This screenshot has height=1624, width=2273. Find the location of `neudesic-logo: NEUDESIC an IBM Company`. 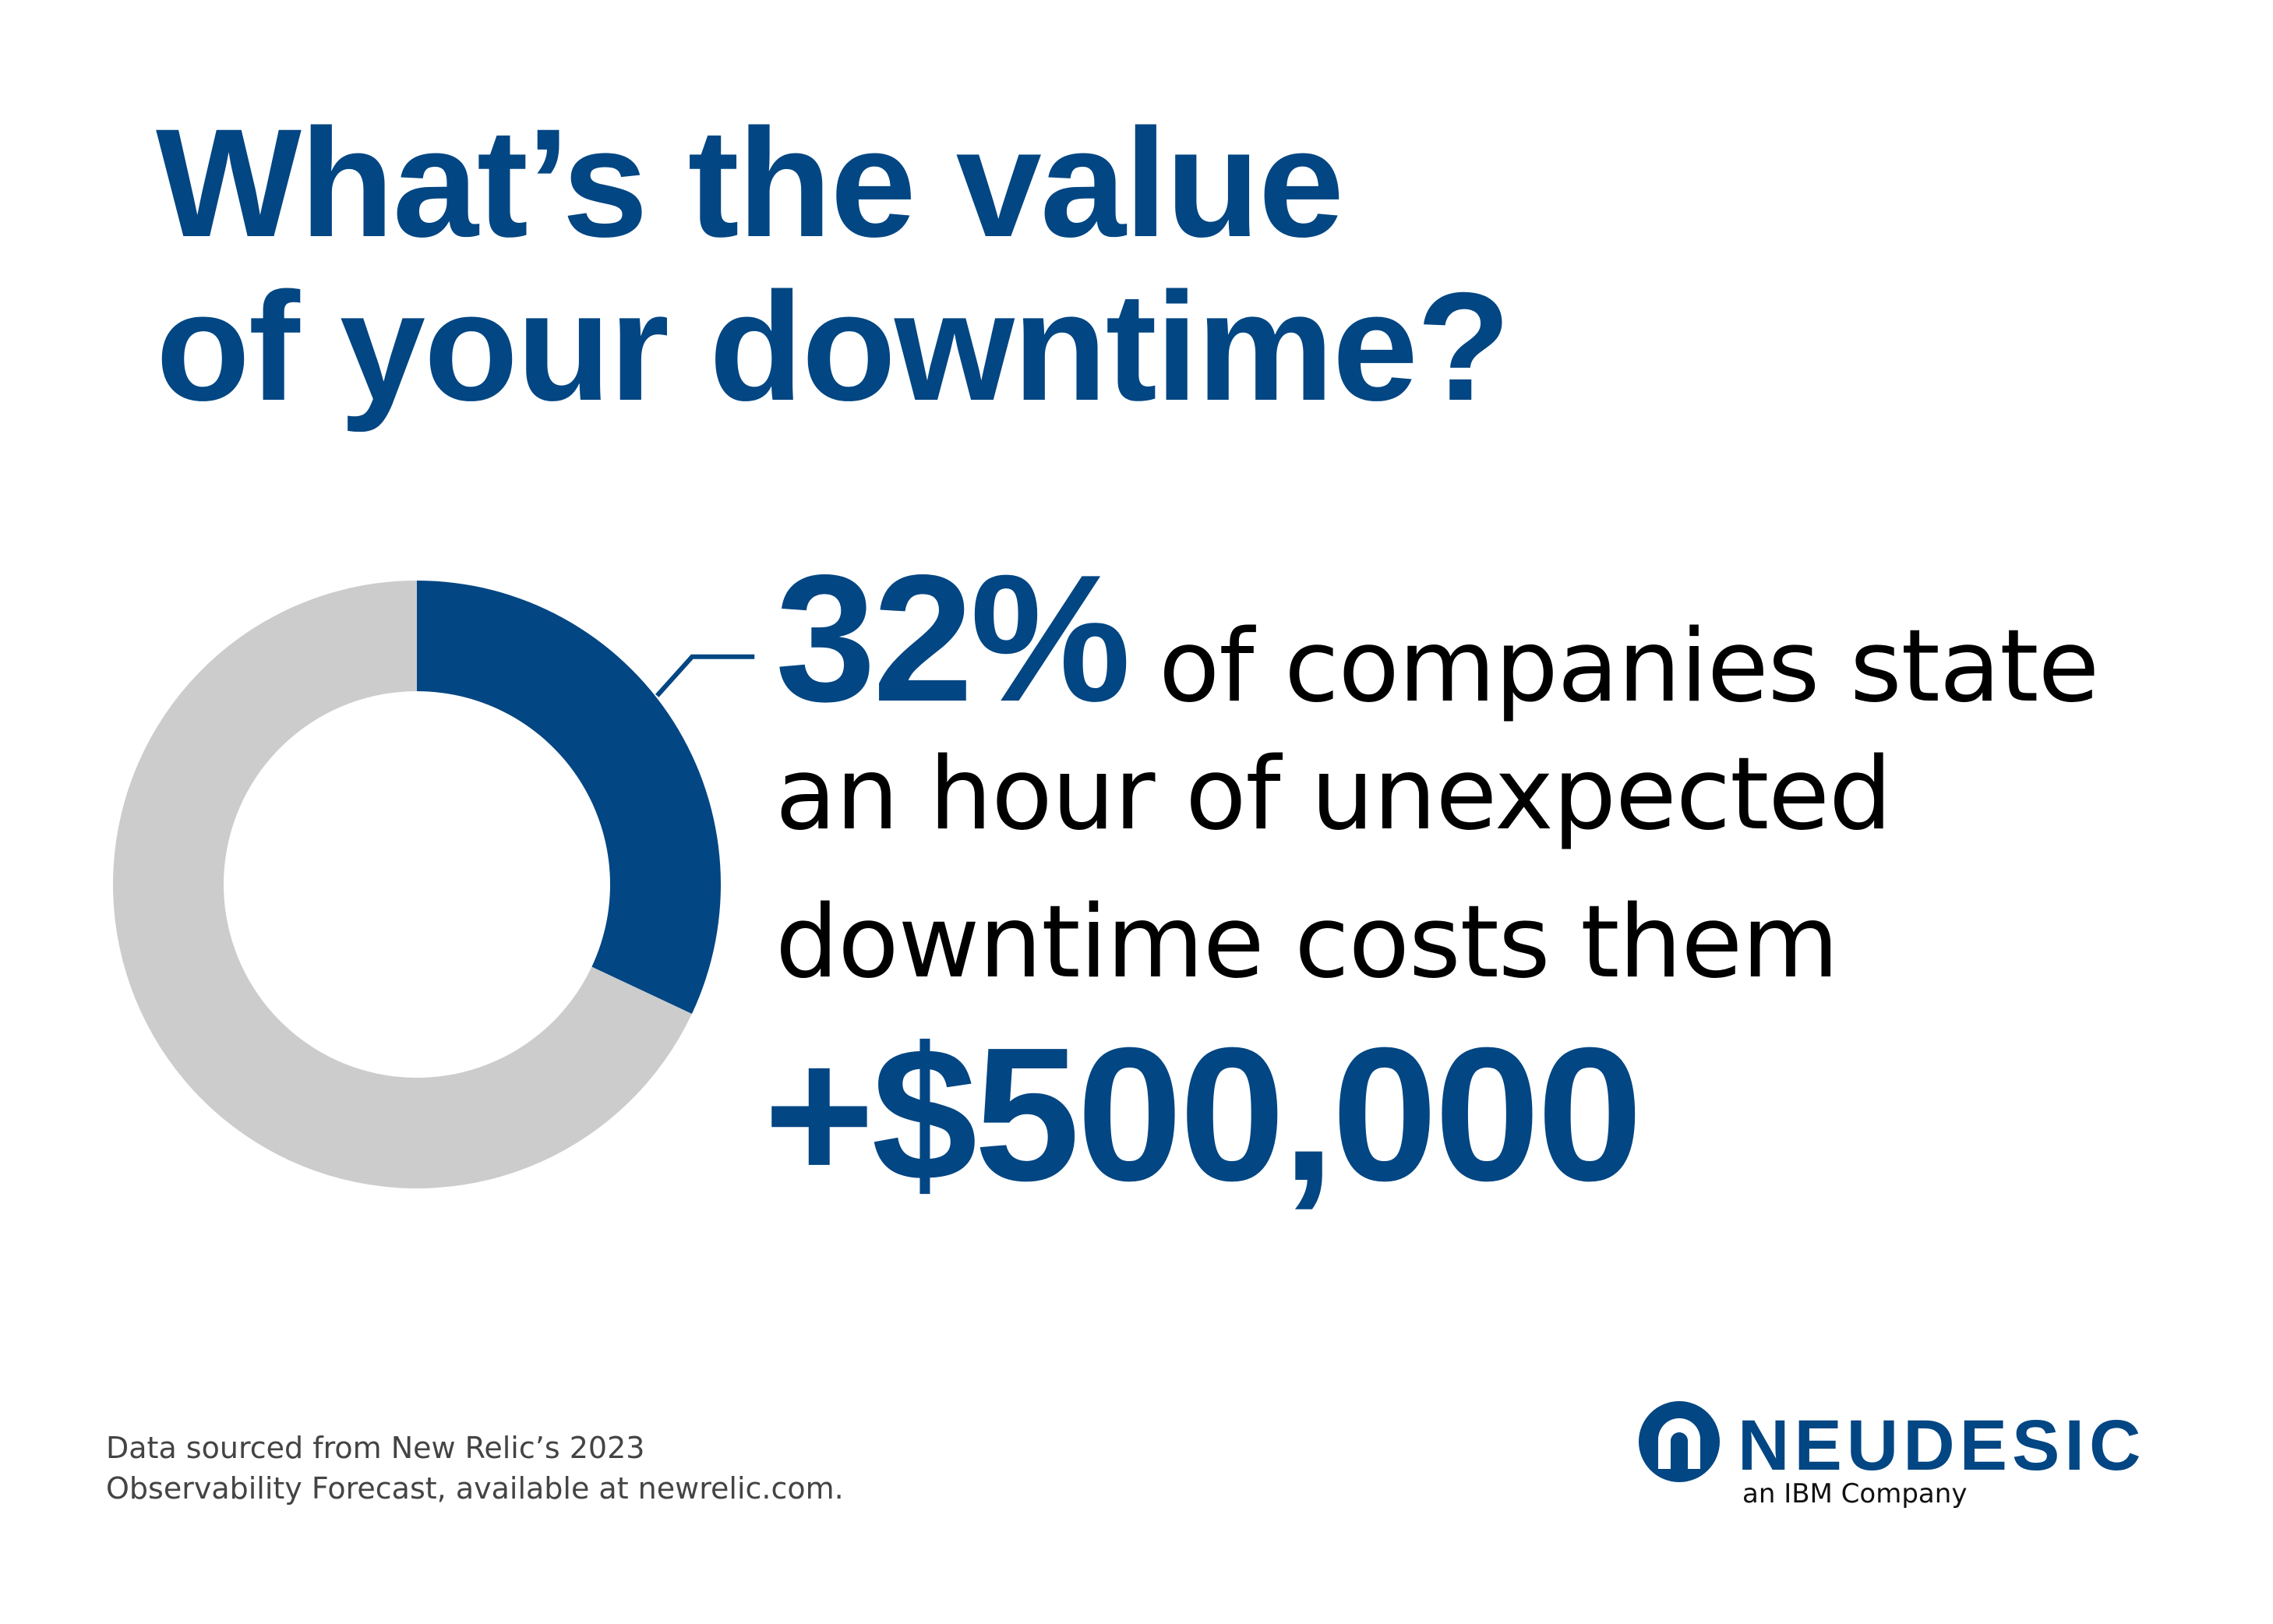

neudesic-logo: NEUDESIC an IBM Company is located at coordinates (1909, 1461).